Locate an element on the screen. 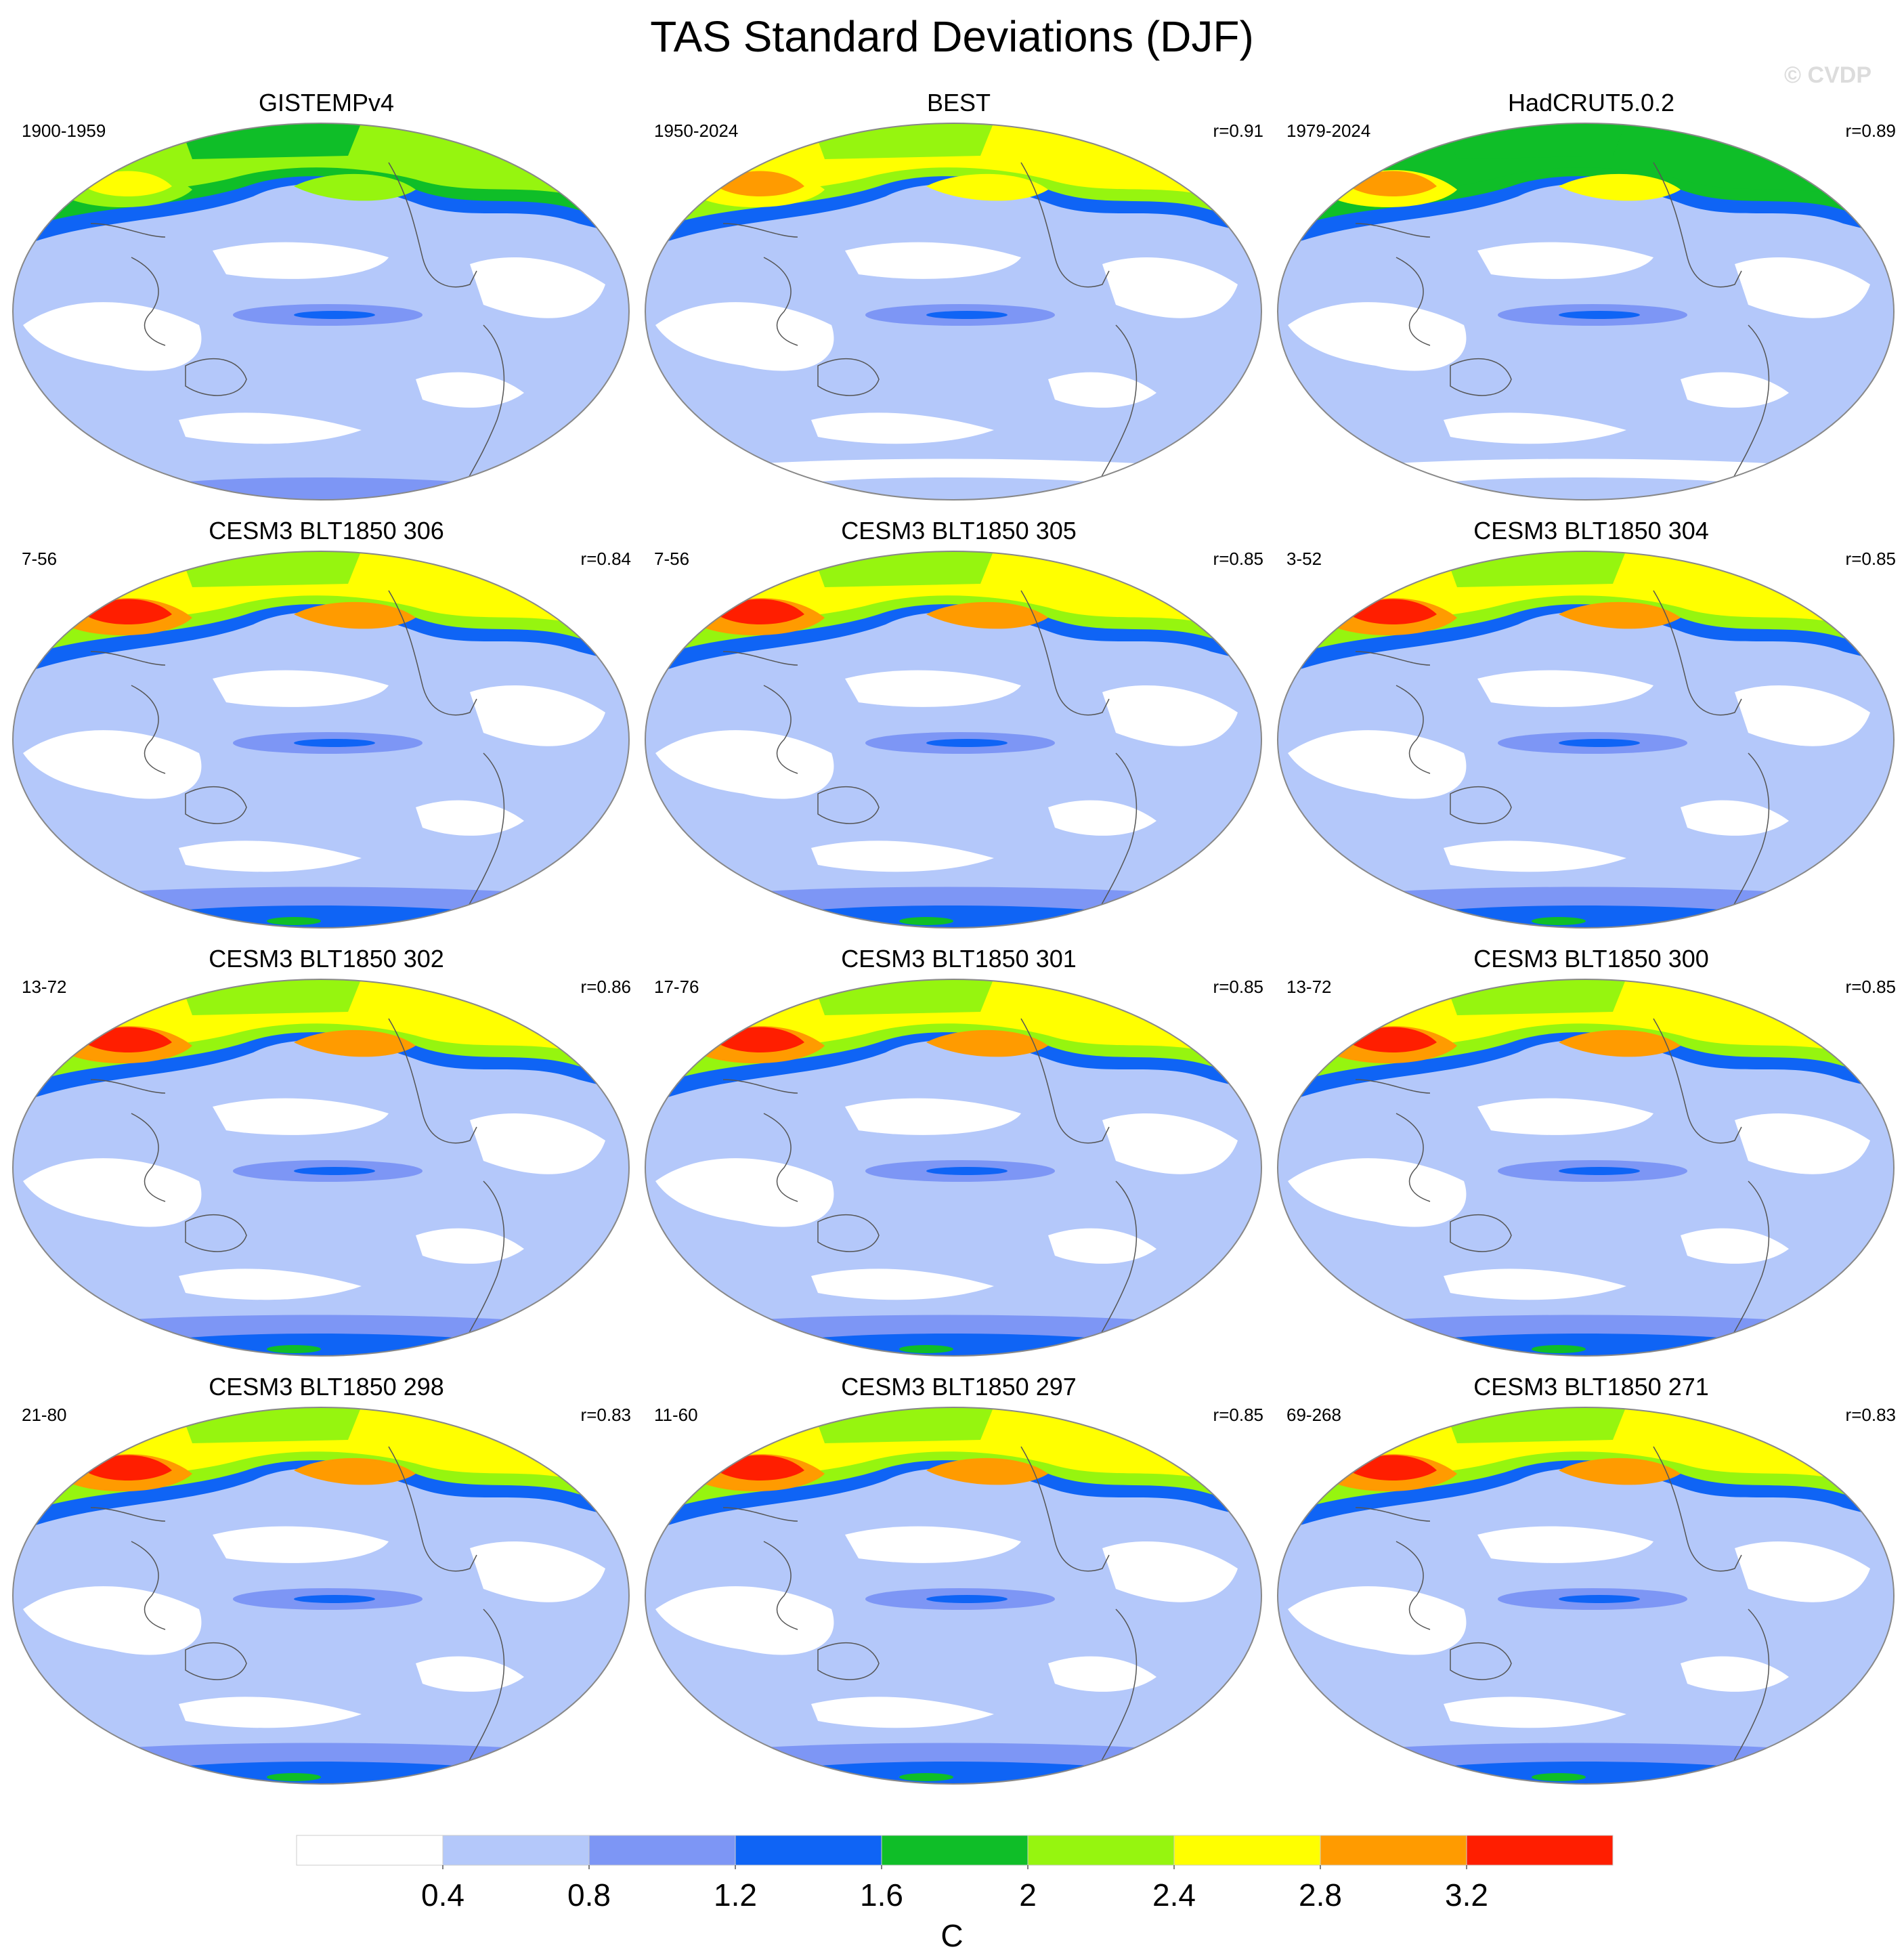  colorbar-tick-label: 1.6 is located at coordinates (882, 1895).